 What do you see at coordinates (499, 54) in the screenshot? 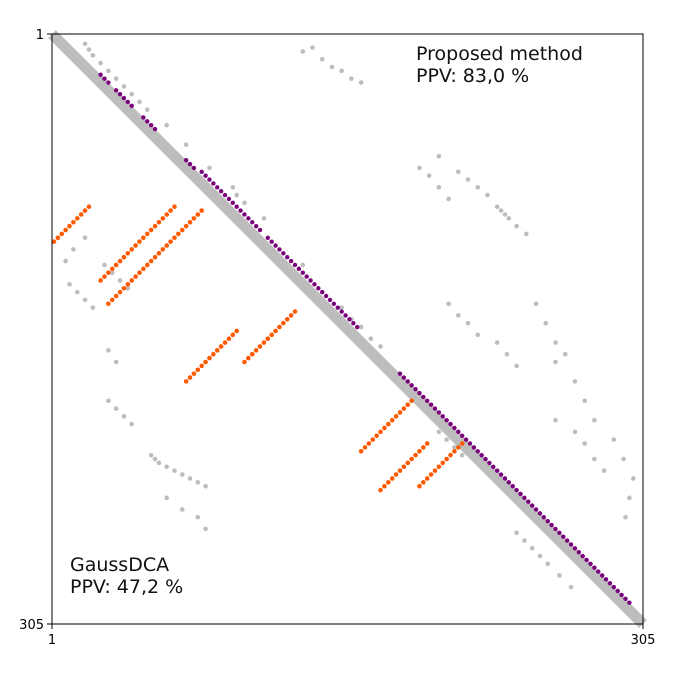
I see `upper-method-label: Proposed method` at bounding box center [499, 54].